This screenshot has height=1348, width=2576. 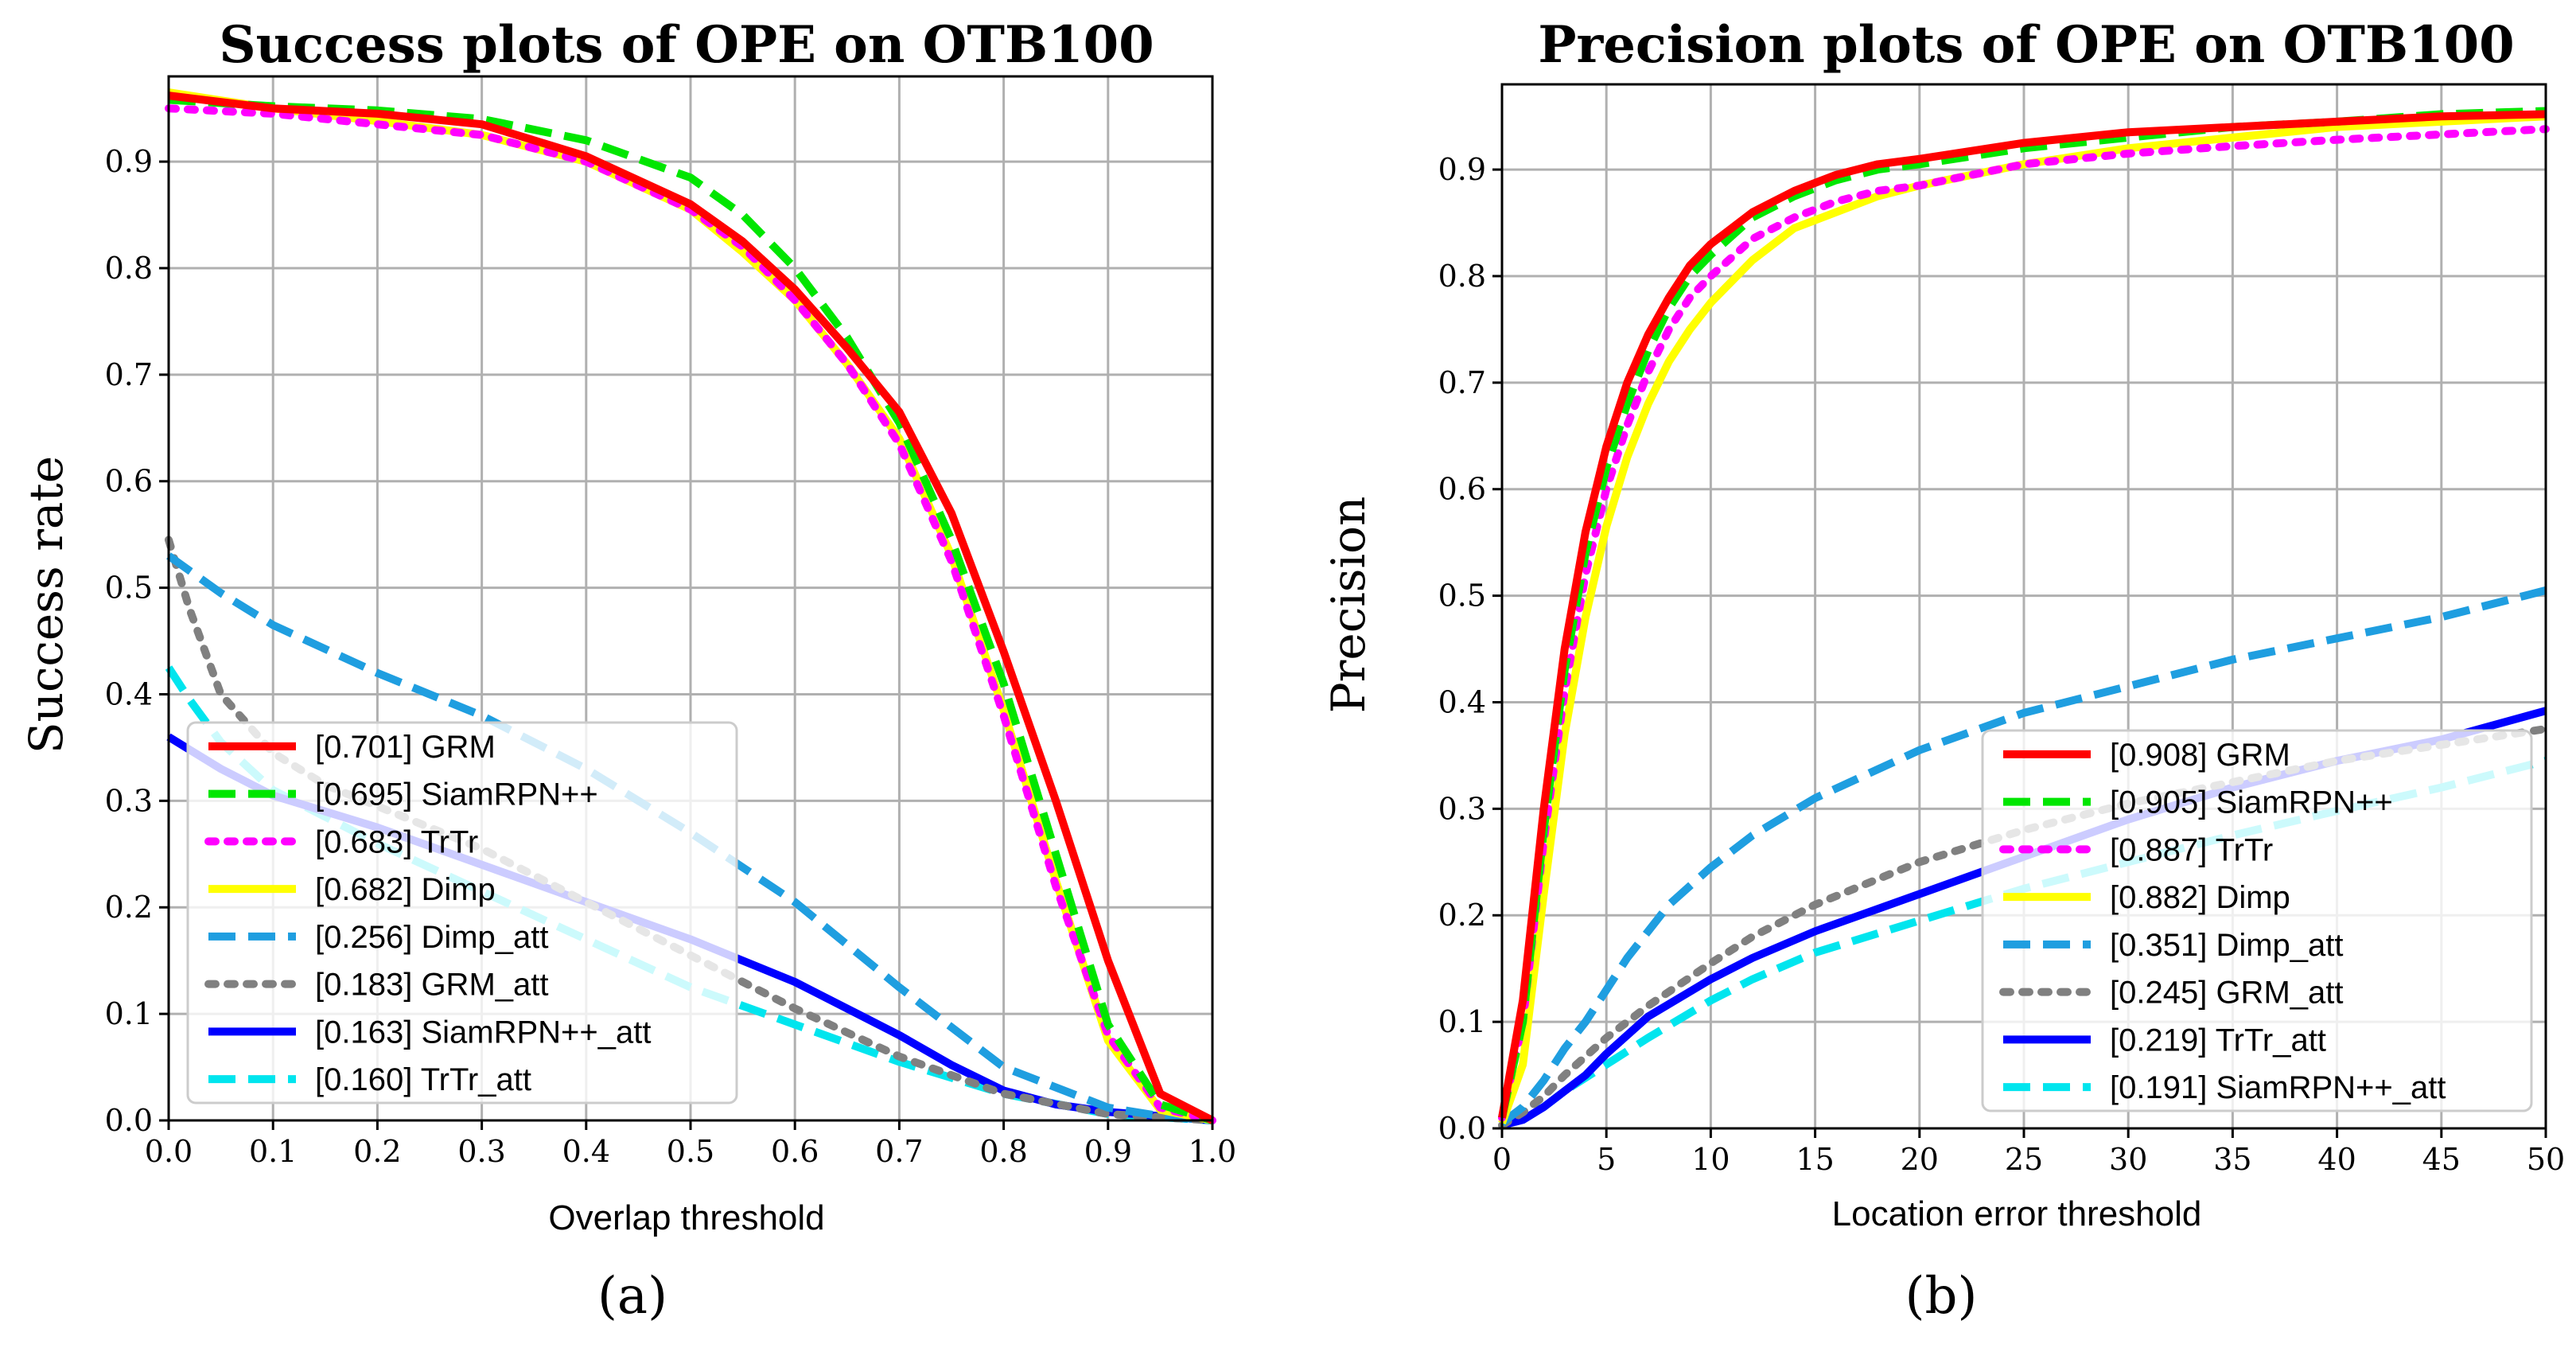 What do you see at coordinates (2200, 755) in the screenshot?
I see `legend-label: [0.908] GRM` at bounding box center [2200, 755].